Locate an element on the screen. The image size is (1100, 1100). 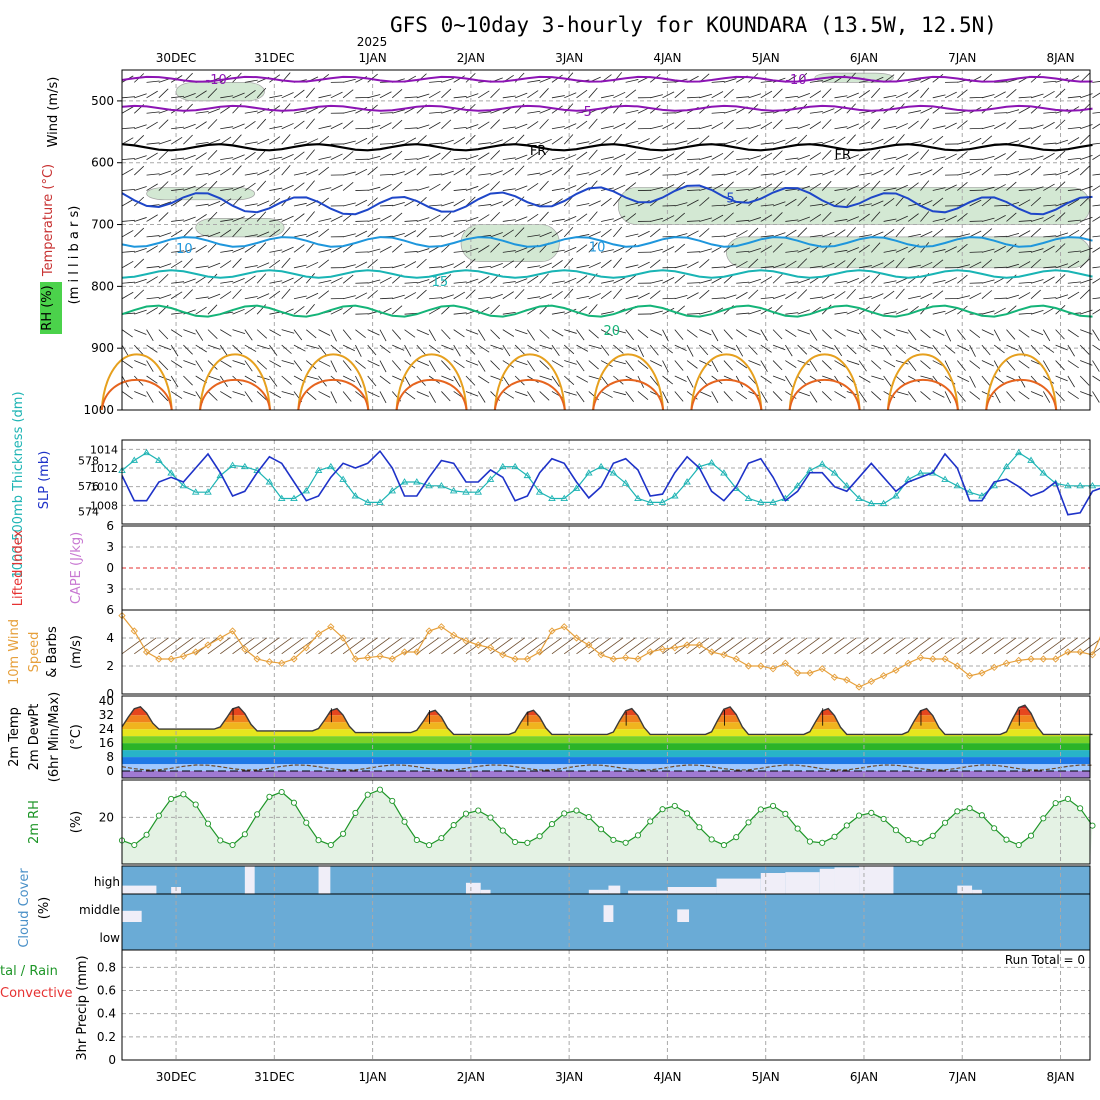
thickness-axis-label: 1000-500mb Thickness (dm) is located at coordinates (18, 484).